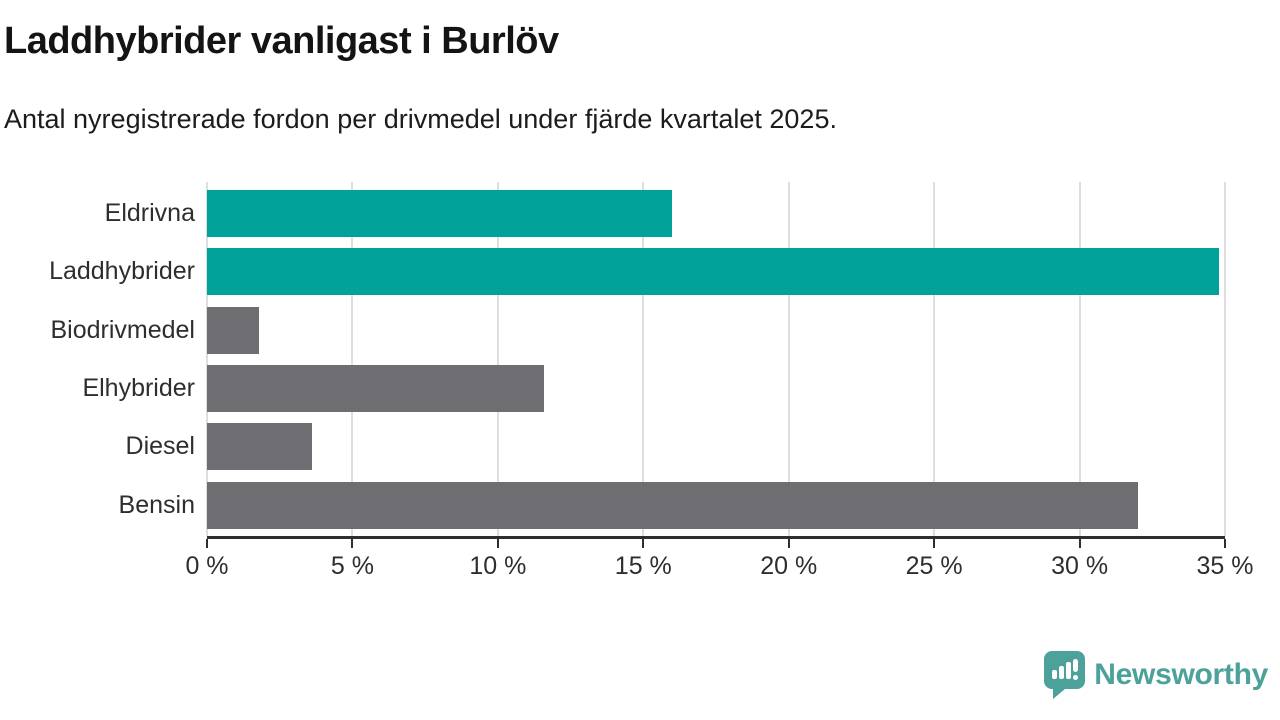 The width and height of the screenshot is (1280, 720). Describe the element at coordinates (207, 566) in the screenshot. I see `x-axis-tick-label: 0 %` at that location.